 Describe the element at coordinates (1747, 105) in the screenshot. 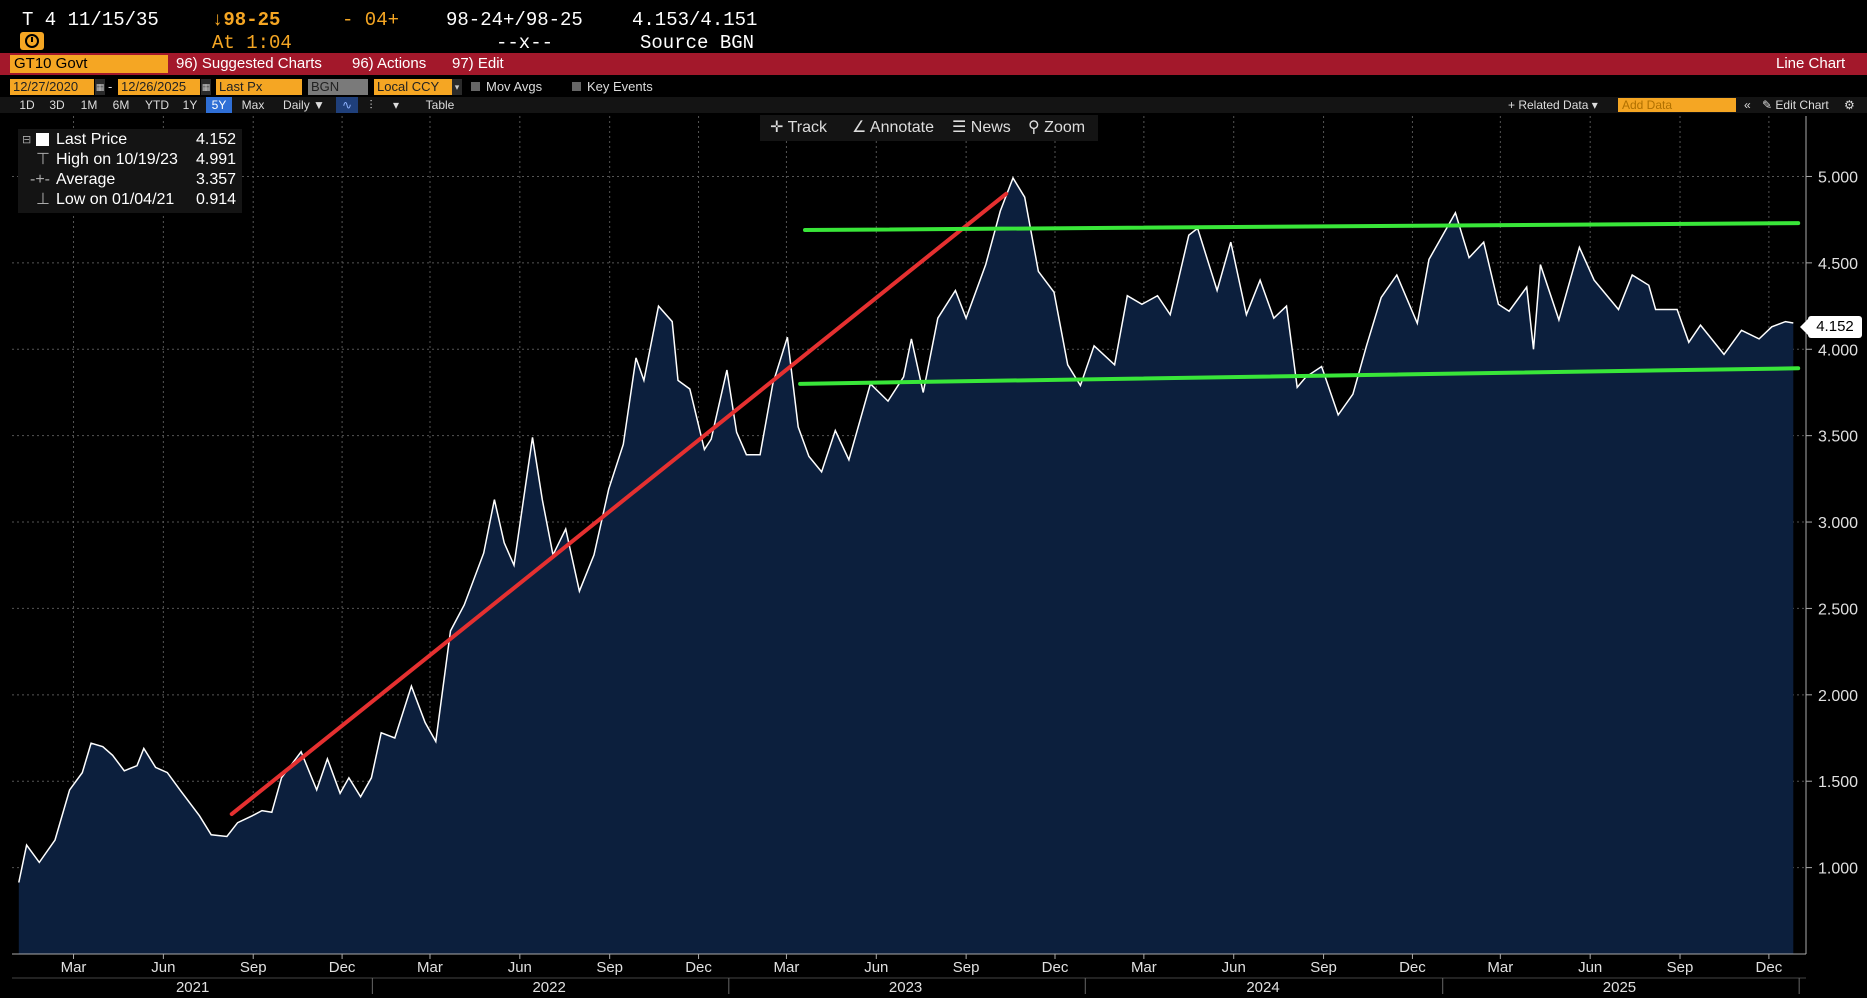

I see `collapse-icon: «` at that location.